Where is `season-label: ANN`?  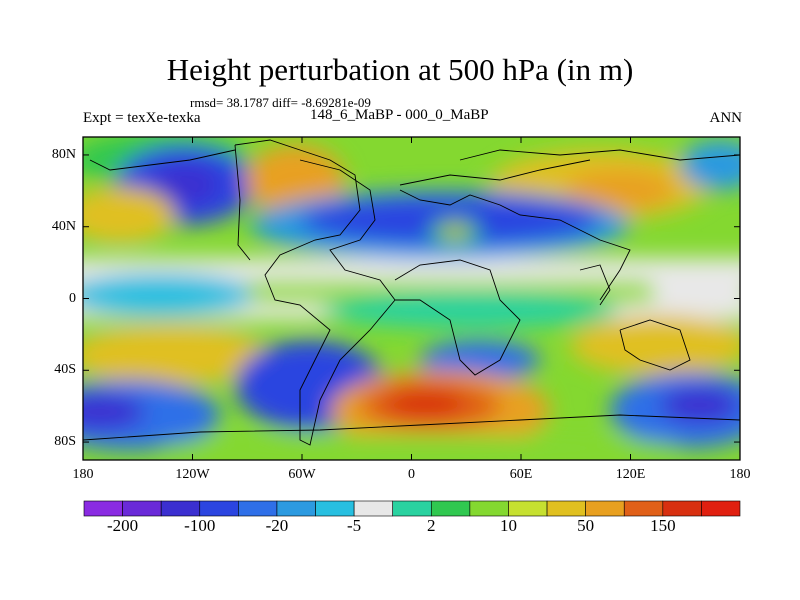
season-label: ANN is located at coordinates (726, 118).